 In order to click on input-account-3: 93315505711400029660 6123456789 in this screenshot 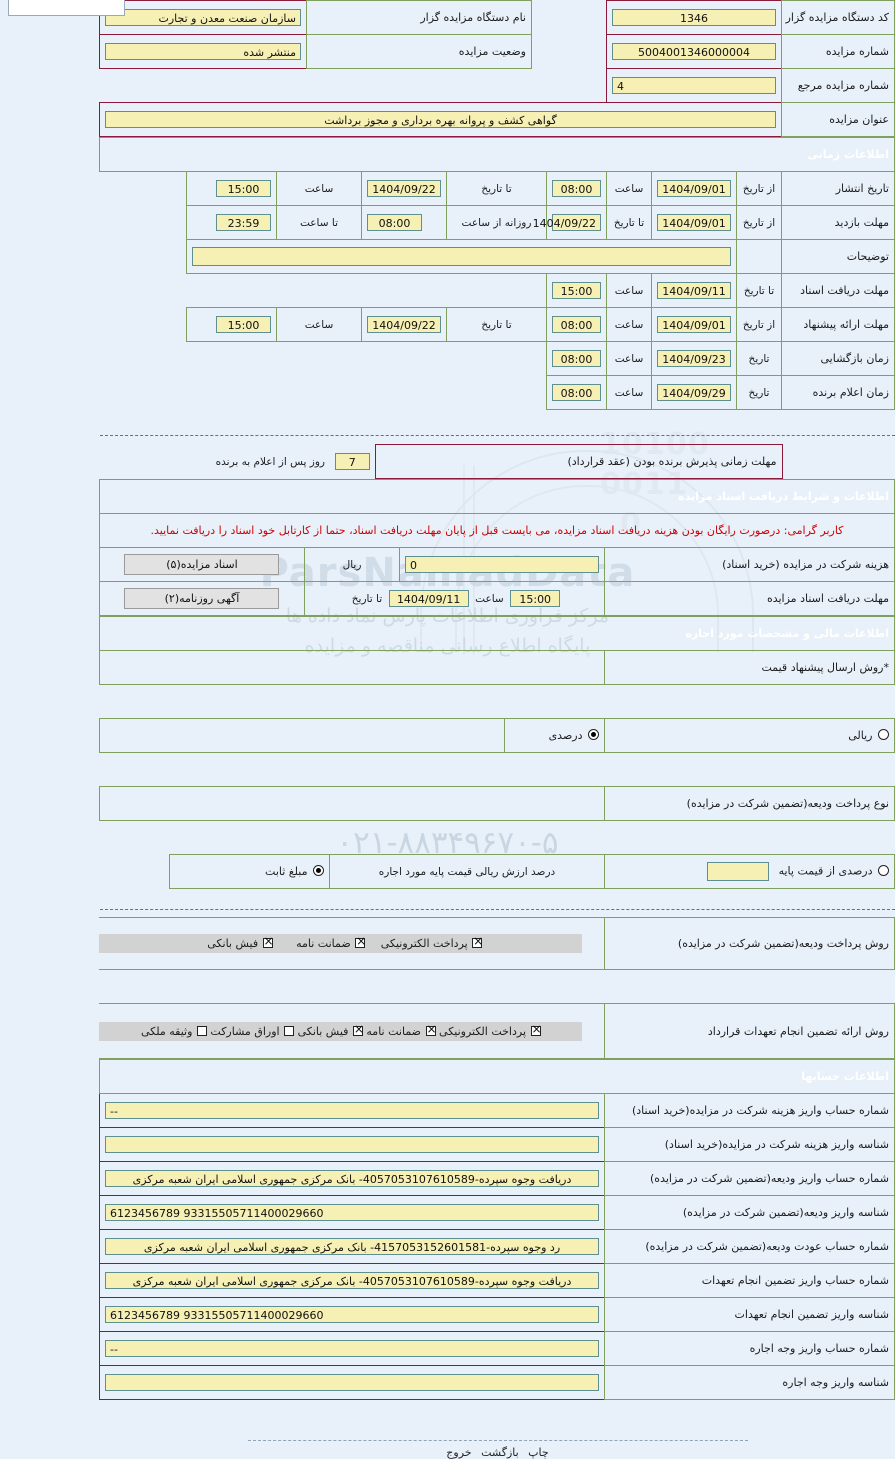, I will do `click(351, 1212)`.